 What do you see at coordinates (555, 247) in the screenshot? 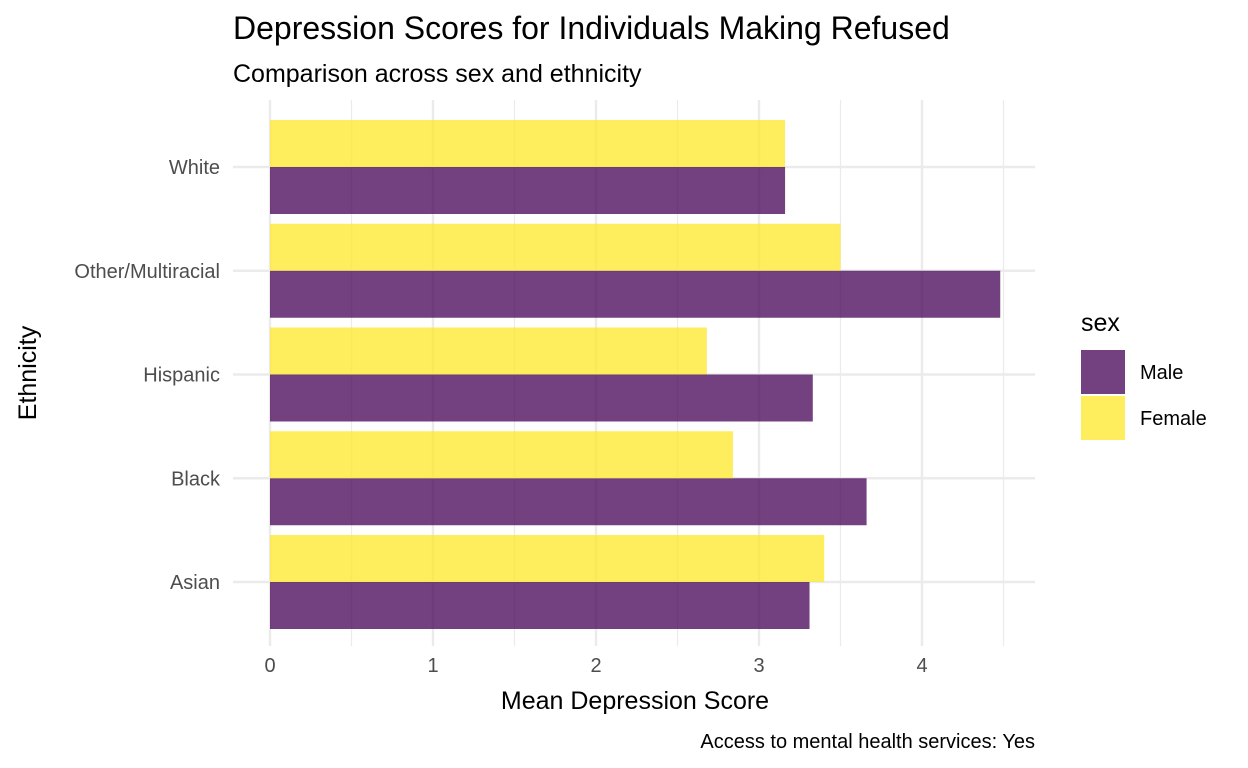
I see `bar-female-other-multiracial` at bounding box center [555, 247].